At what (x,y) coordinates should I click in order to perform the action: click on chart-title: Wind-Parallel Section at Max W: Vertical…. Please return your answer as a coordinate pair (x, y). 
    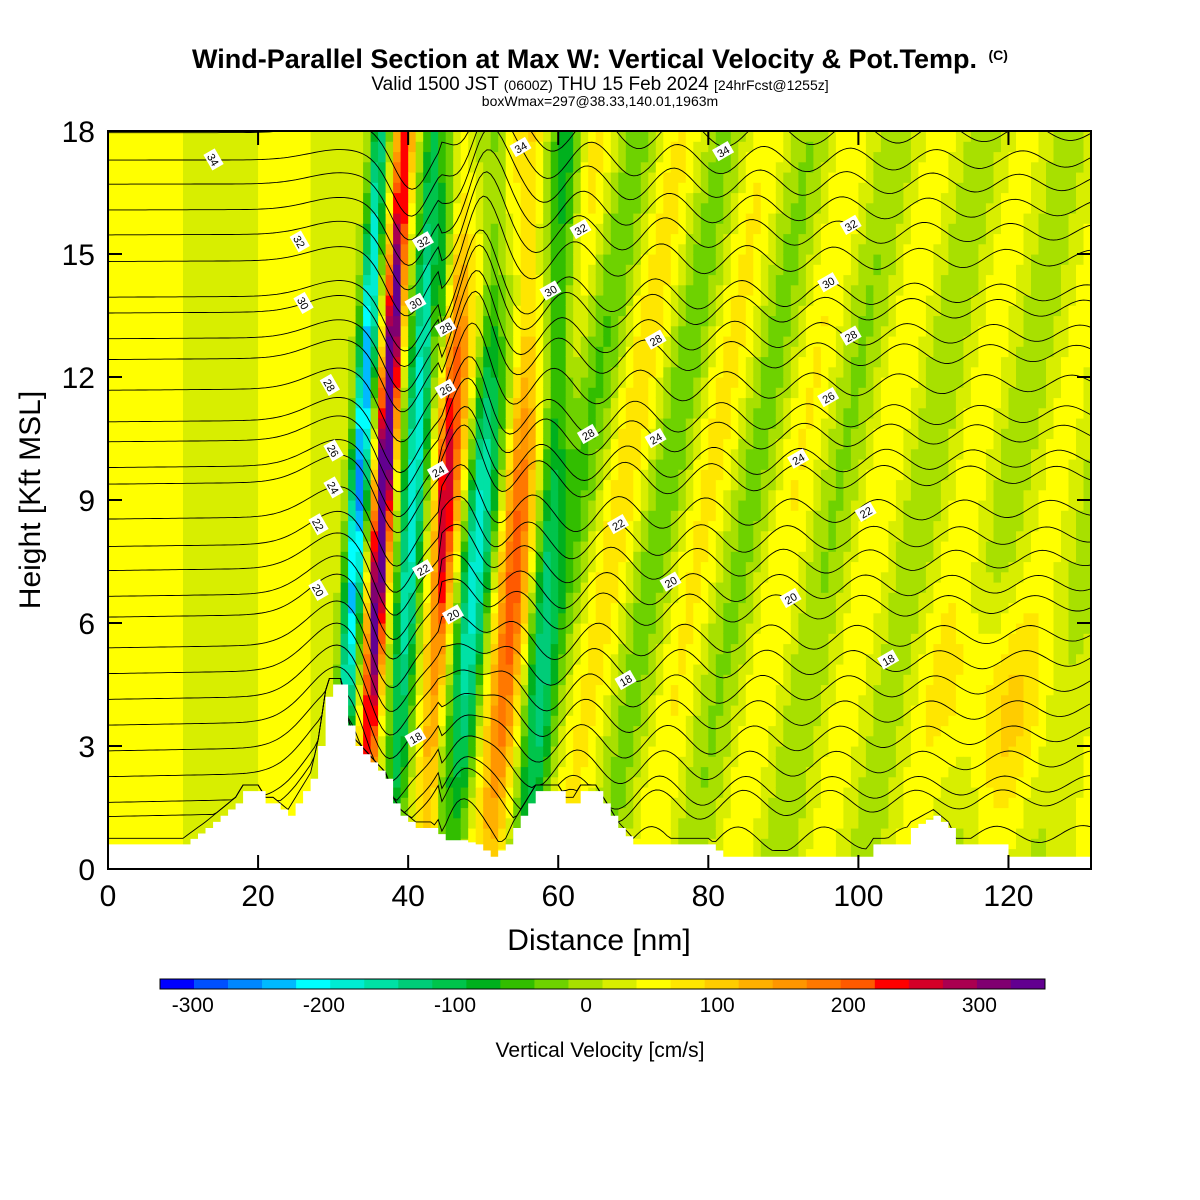
    Looking at the image, I should click on (600, 59).